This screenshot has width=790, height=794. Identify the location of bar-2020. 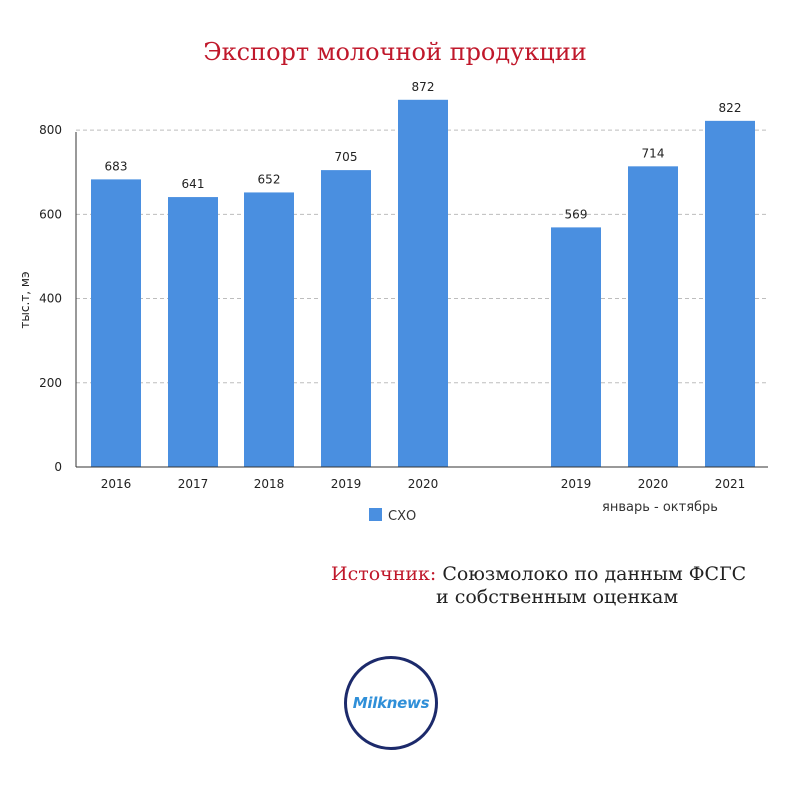
(423, 283).